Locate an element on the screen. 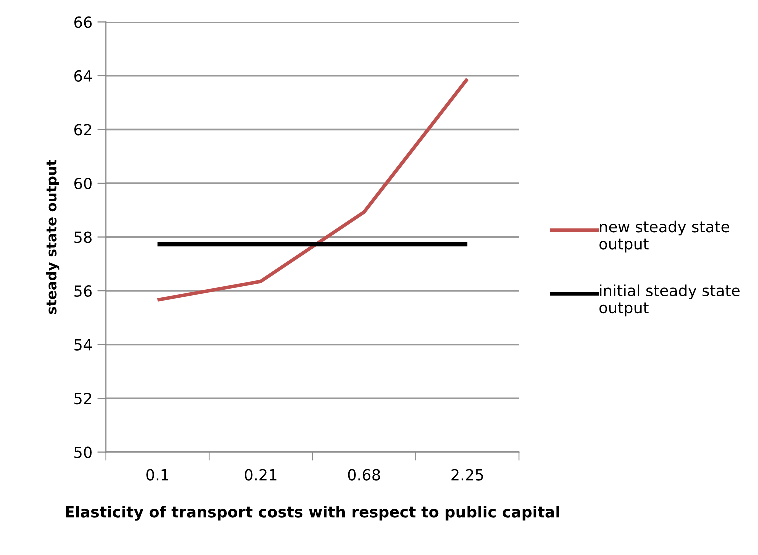  y-tick-label: 56 is located at coordinates (83, 291).